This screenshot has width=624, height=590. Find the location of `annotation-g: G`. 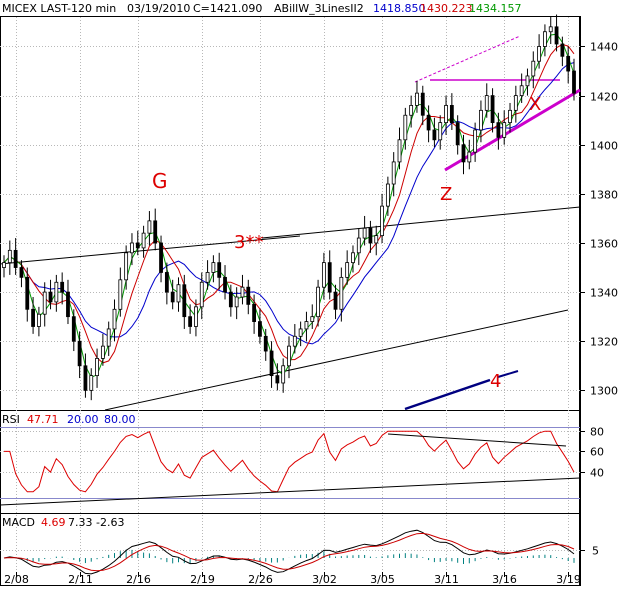

annotation-g: G is located at coordinates (160, 181).